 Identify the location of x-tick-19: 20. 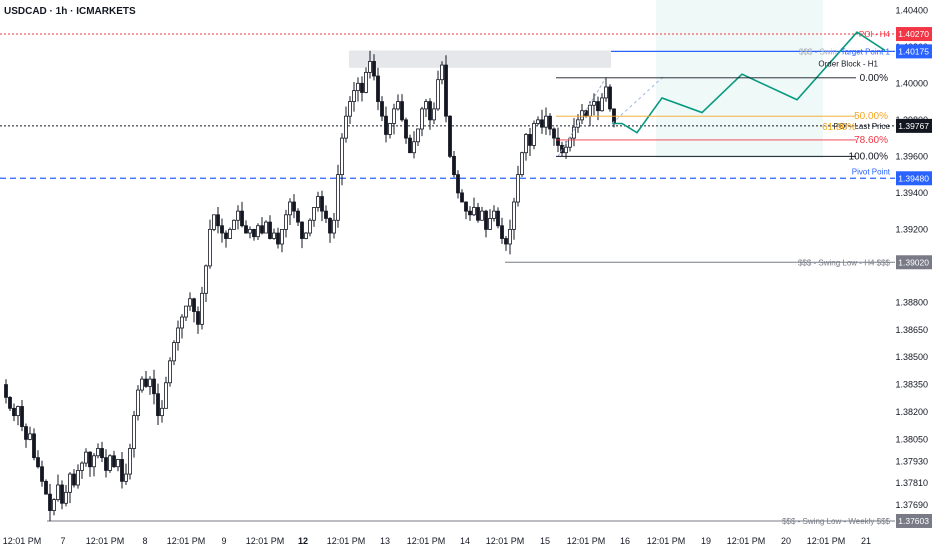
(786, 541).